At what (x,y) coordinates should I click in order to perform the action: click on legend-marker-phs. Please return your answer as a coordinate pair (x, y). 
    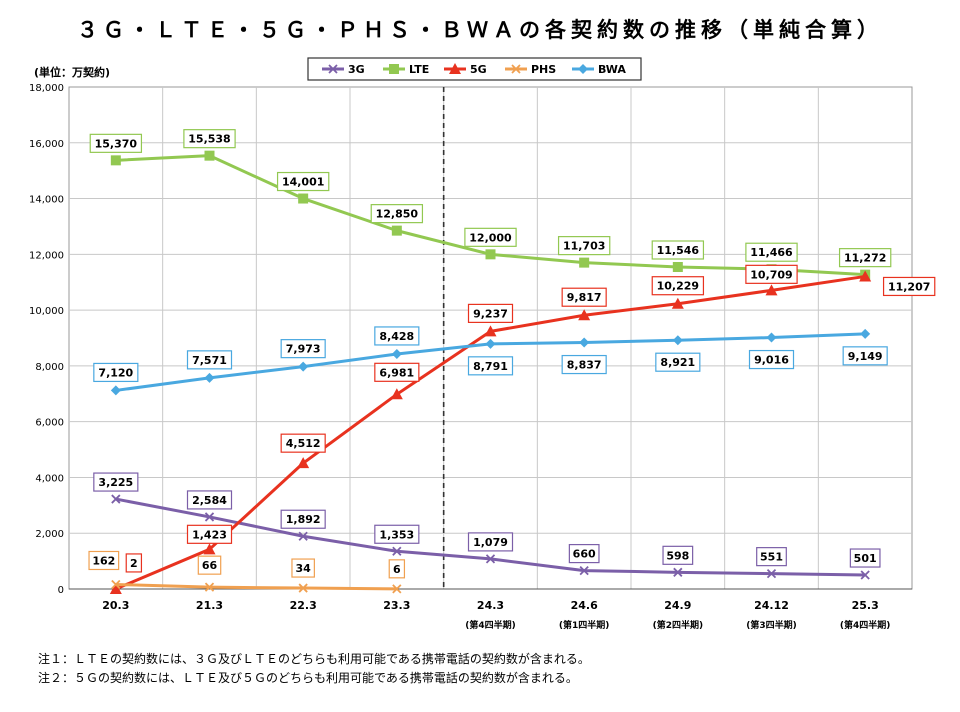
    Looking at the image, I should click on (516, 69).